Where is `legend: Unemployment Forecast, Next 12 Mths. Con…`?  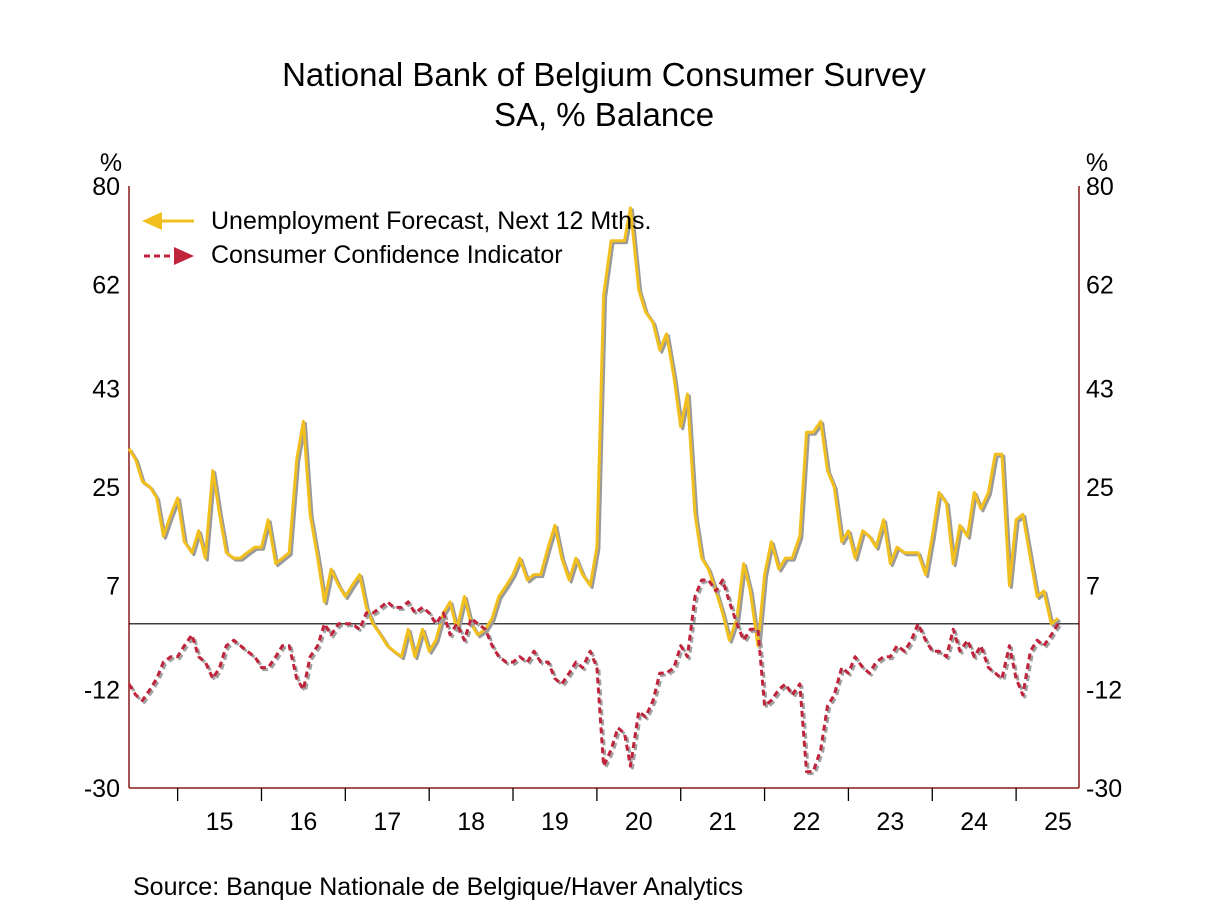
legend: Unemployment Forecast, Next 12 Mths. Con… is located at coordinates (396, 238).